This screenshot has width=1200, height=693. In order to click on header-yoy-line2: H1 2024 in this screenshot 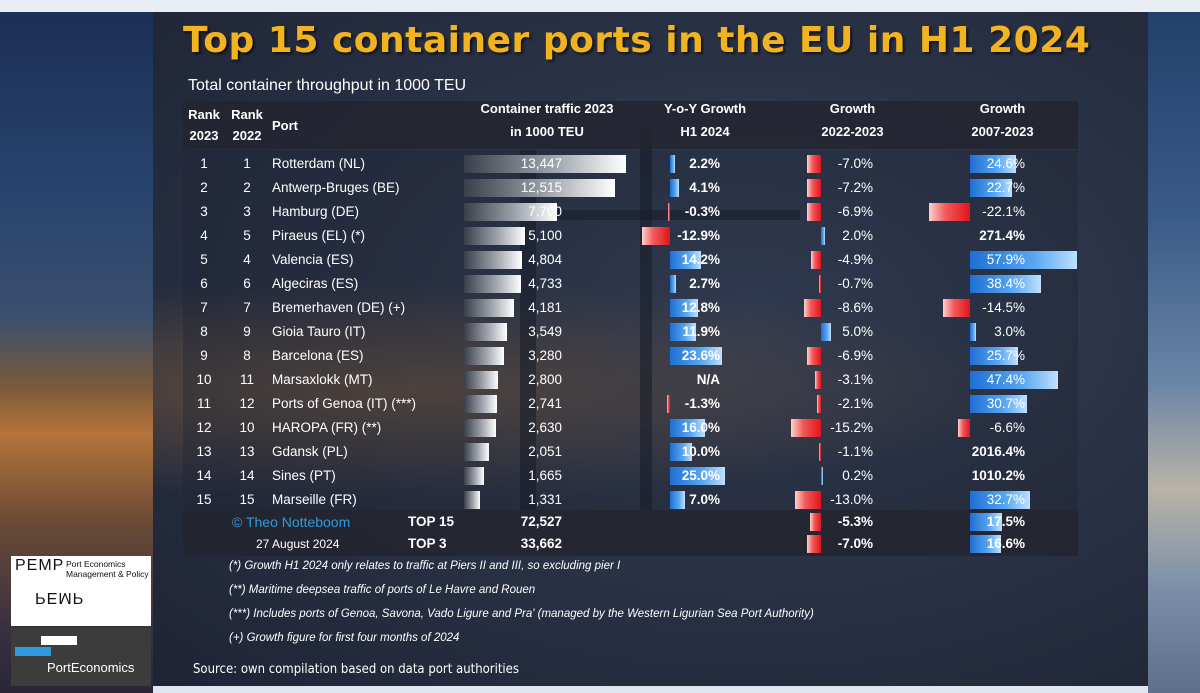, I will do `click(705, 131)`.